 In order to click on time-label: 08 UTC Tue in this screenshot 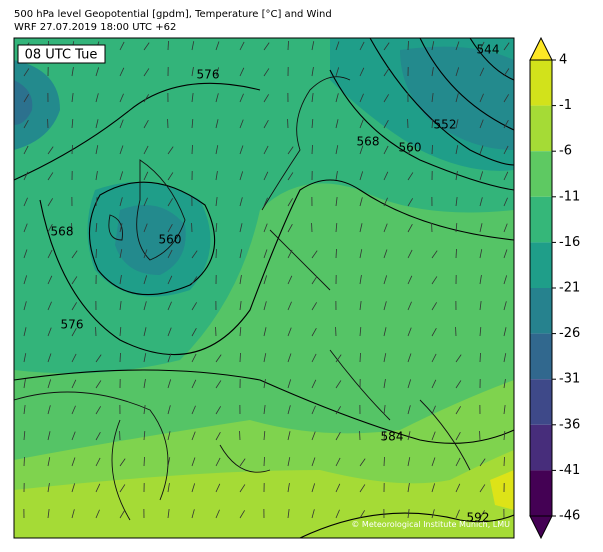, I will do `click(61, 55)`.